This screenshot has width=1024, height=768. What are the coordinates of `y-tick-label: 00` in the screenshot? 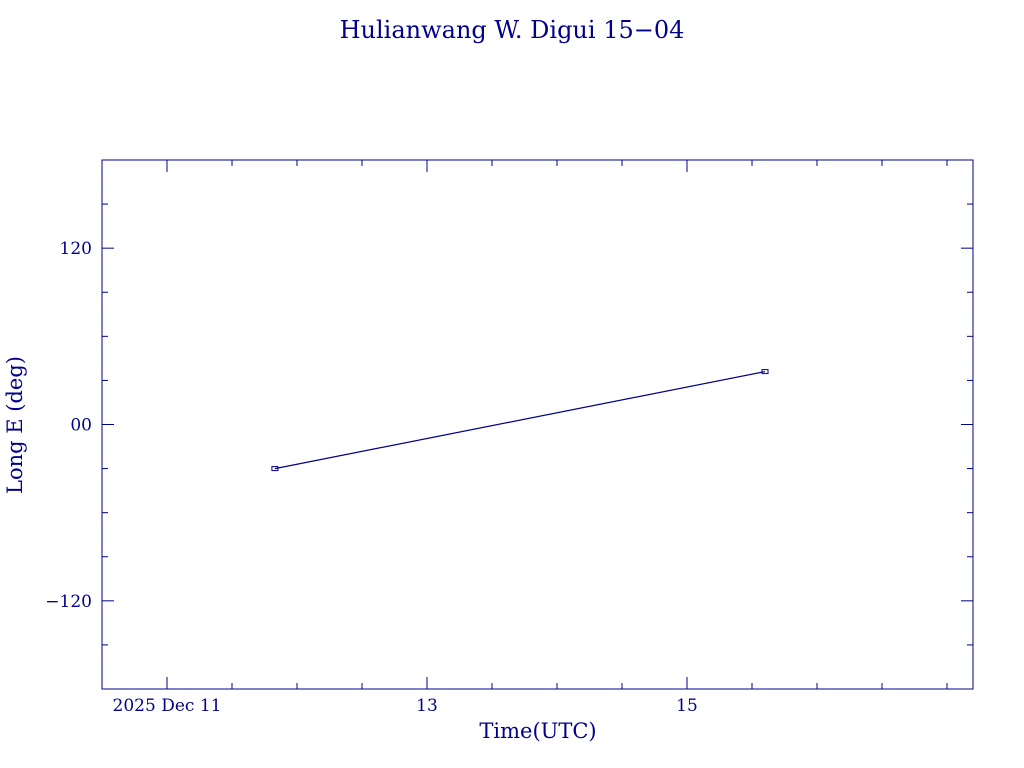 It's located at (81, 426).